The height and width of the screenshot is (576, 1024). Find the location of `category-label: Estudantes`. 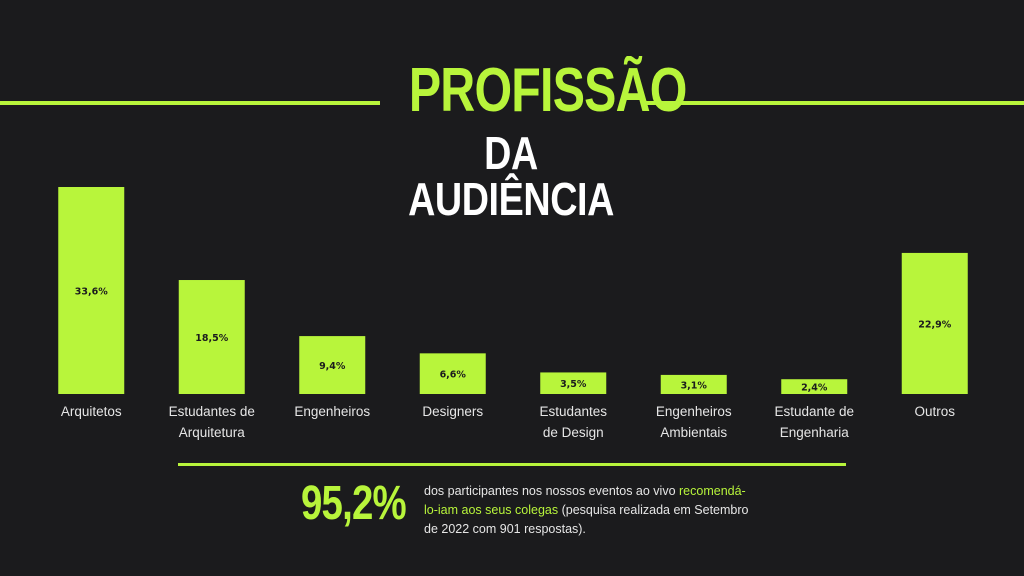

category-label: Estudantes is located at coordinates (573, 411).